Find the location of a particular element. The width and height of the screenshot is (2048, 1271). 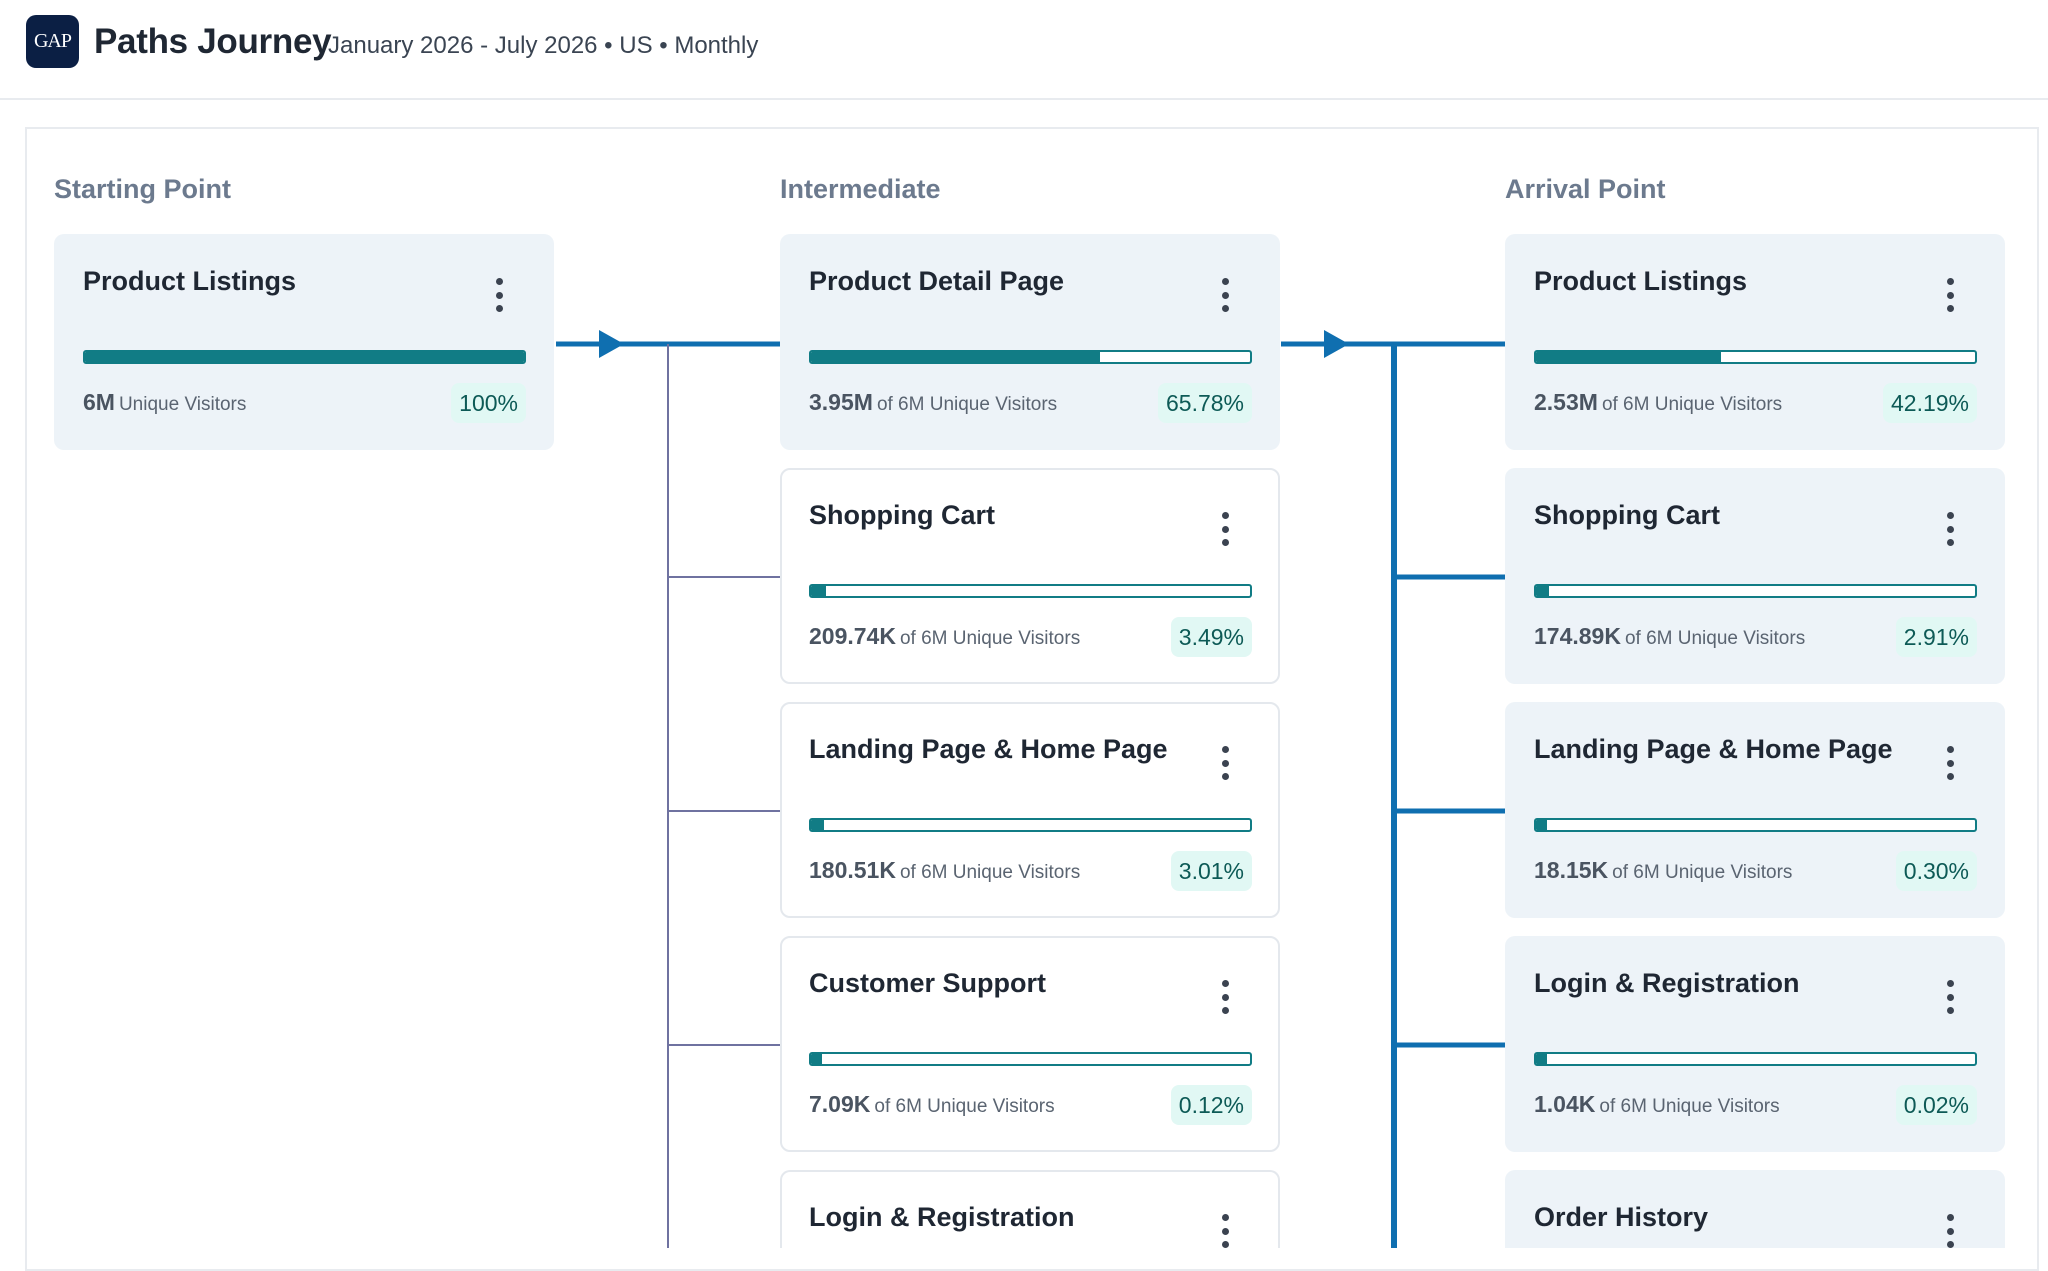

card-title: Product Detail Page is located at coordinates (937, 281).